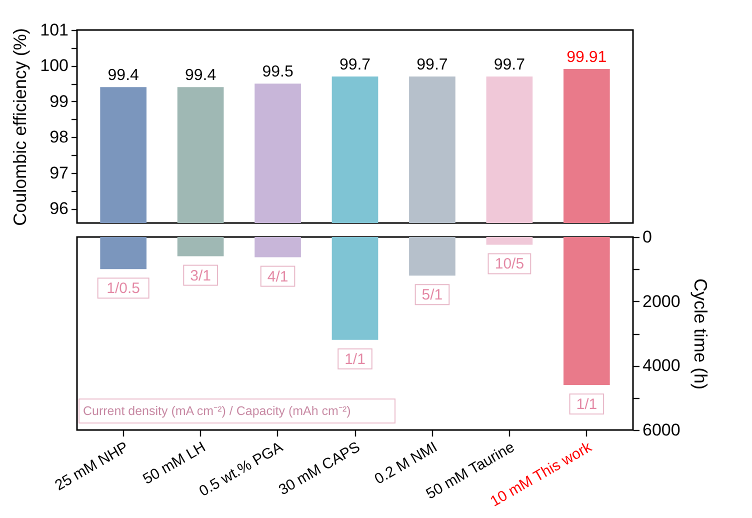  Describe the element at coordinates (586, 57) in the screenshot. I see `data-label: 99.91` at that location.